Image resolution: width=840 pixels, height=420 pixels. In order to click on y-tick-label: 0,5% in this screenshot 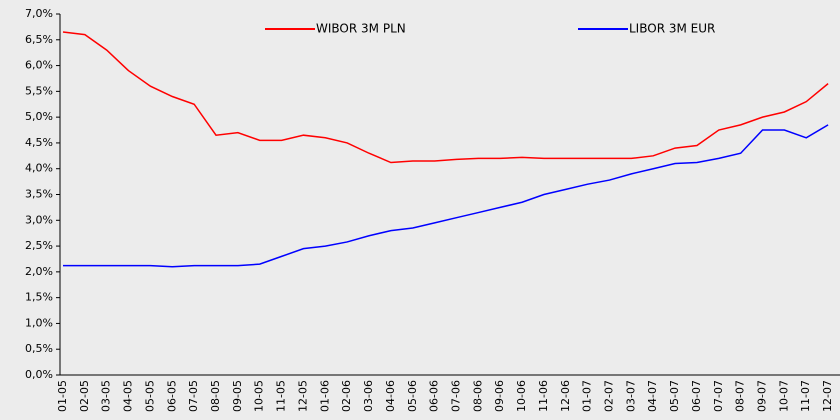, I will do `click(39, 348)`.